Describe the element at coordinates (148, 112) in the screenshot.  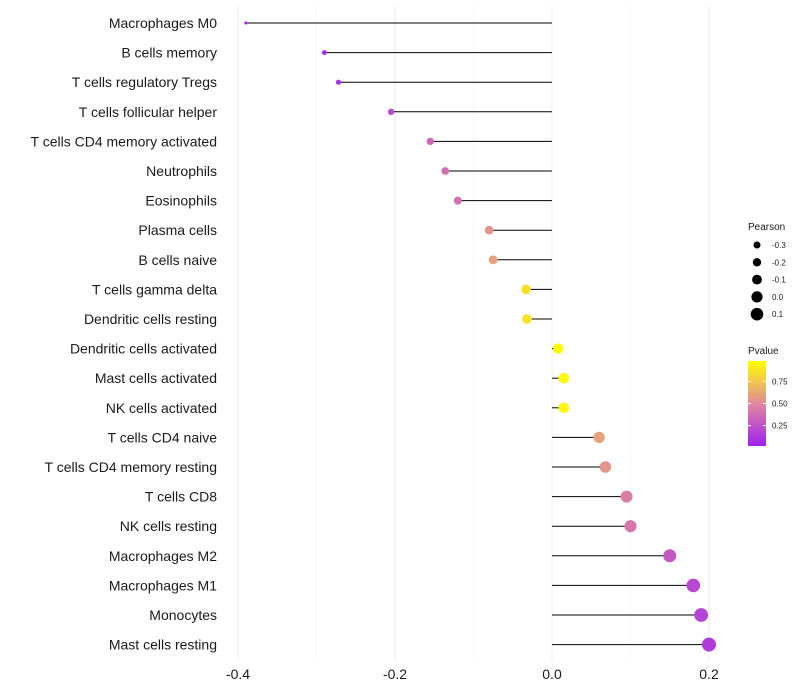
I see `category-label: T cells follicular helper` at that location.